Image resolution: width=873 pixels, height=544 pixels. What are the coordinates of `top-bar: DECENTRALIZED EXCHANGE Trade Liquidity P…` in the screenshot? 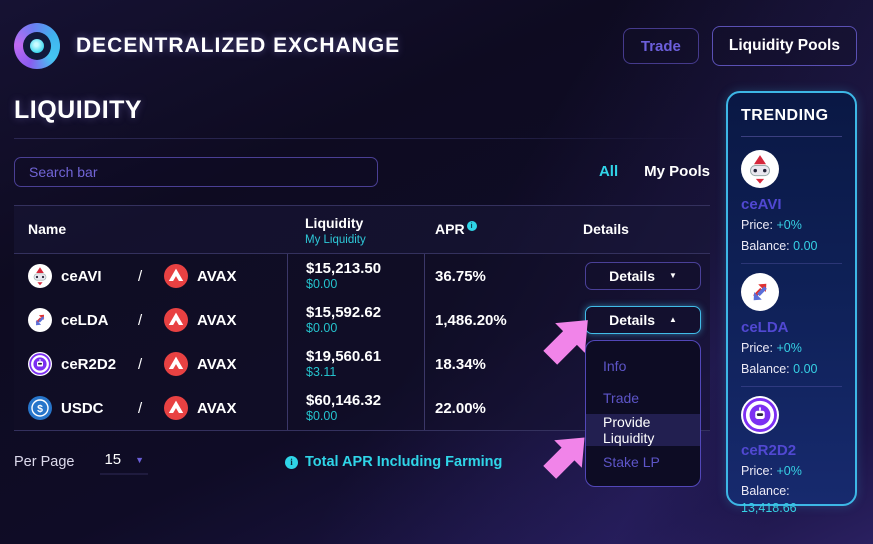 It's located at (435, 46).